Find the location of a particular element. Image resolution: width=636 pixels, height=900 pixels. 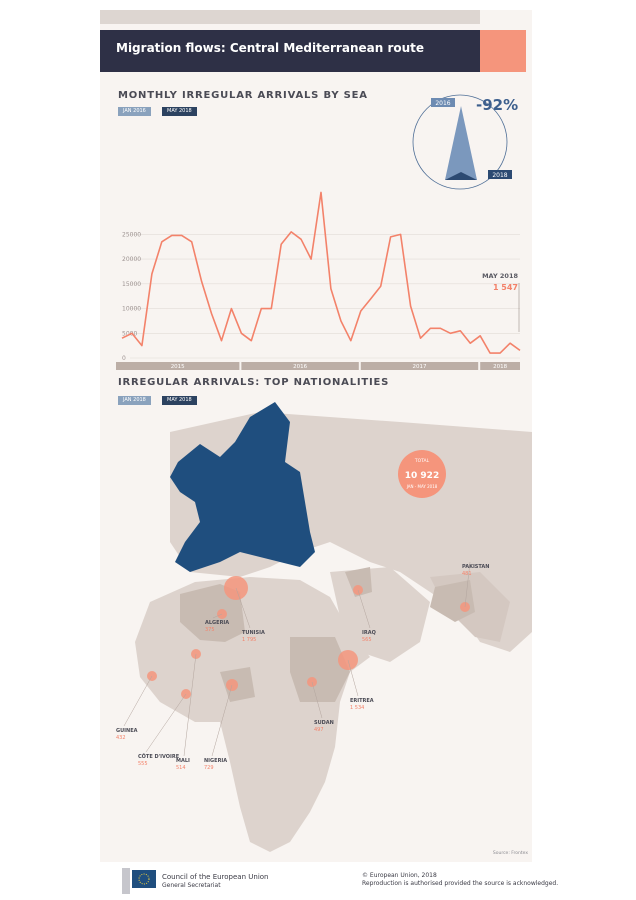

y-tick-label: 15000 is located at coordinates (131, 284).